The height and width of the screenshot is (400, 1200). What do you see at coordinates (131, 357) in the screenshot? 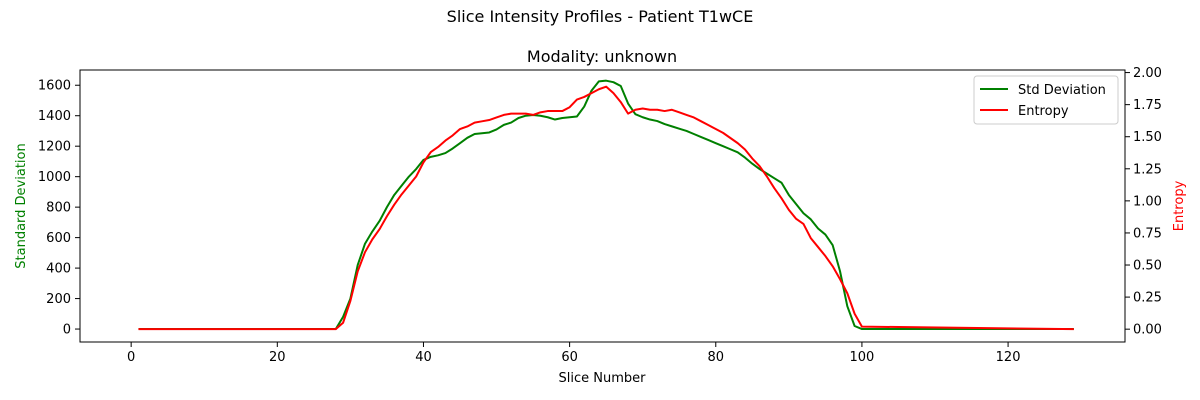
I see `x-tick-label: 0` at bounding box center [131, 357].